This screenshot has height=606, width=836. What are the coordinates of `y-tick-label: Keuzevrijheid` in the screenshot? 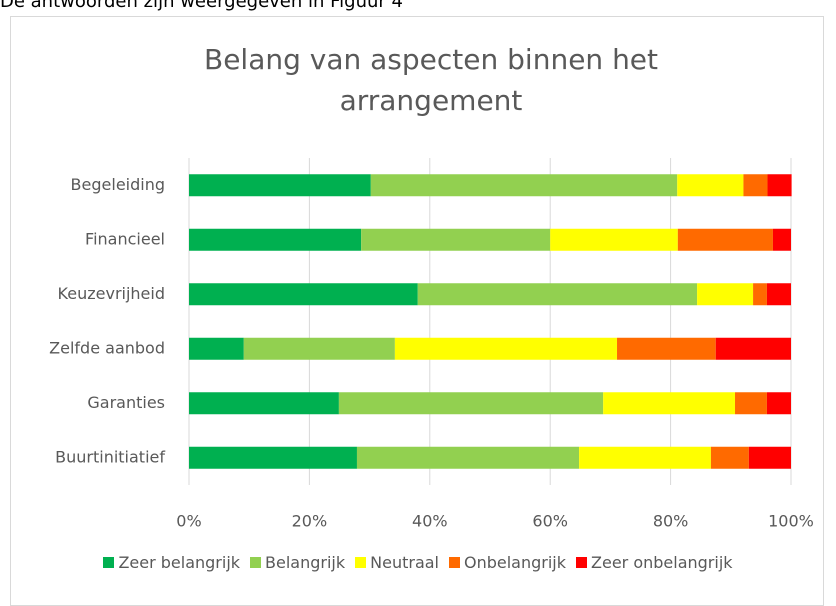 It's located at (111, 293).